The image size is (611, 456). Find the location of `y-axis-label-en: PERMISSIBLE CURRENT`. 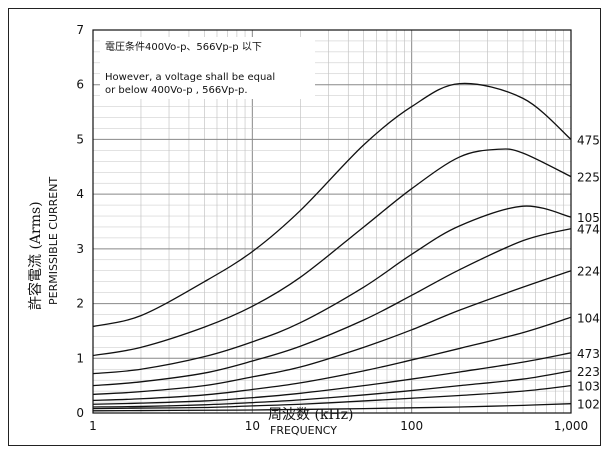

y-axis-label-en: PERMISSIBLE CURRENT is located at coordinates (53, 241).